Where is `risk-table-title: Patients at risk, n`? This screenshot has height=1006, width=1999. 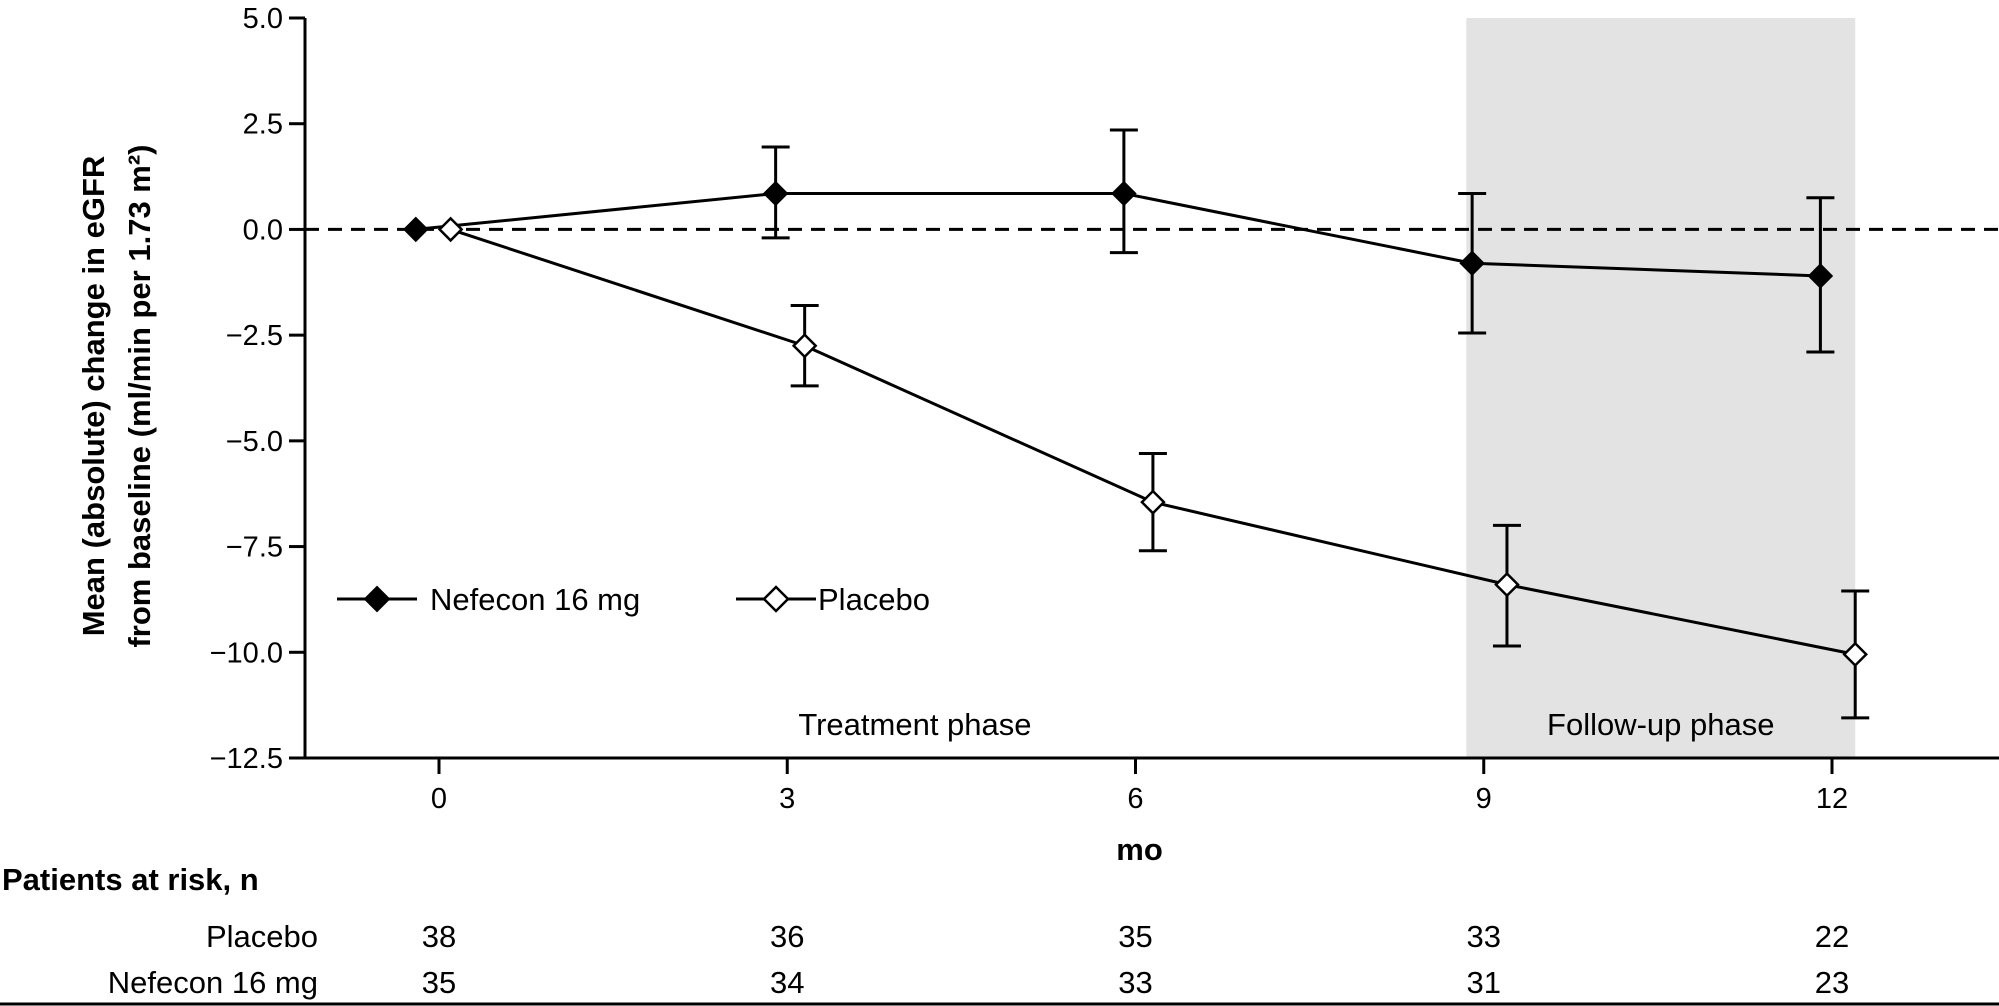 risk-table-title: Patients at risk, n is located at coordinates (130, 879).